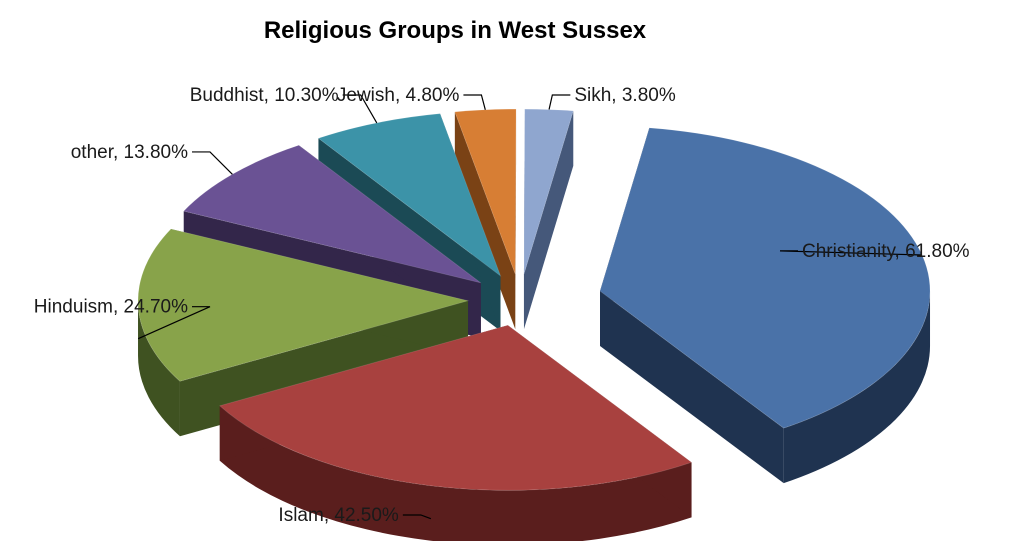 The height and width of the screenshot is (541, 1017). I want to click on leader-line-christianity, so click(851, 253).